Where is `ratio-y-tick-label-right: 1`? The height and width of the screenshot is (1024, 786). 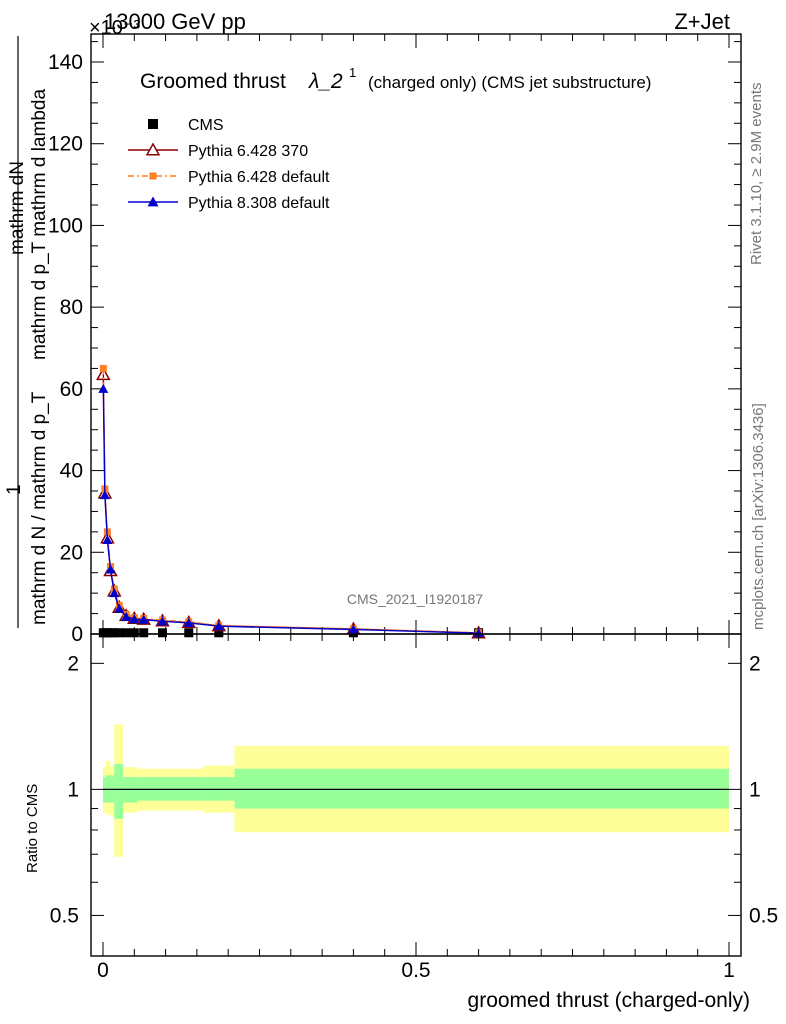
ratio-y-tick-label-right: 1 is located at coordinates (755, 789).